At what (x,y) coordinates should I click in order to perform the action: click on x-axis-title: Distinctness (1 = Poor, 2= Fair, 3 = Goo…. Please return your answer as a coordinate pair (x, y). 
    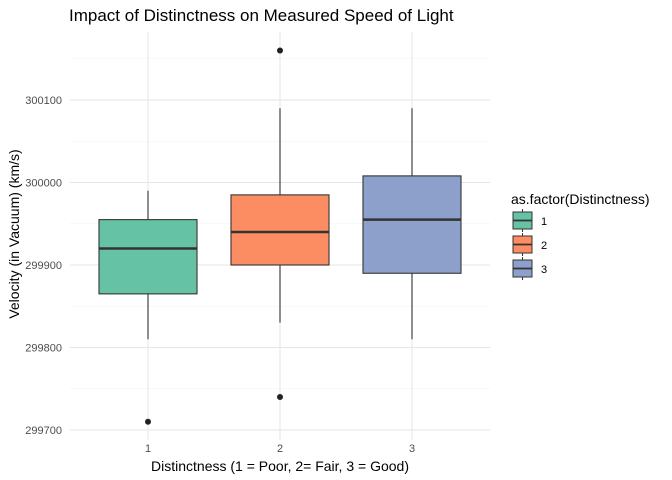
    Looking at the image, I should click on (280, 466).